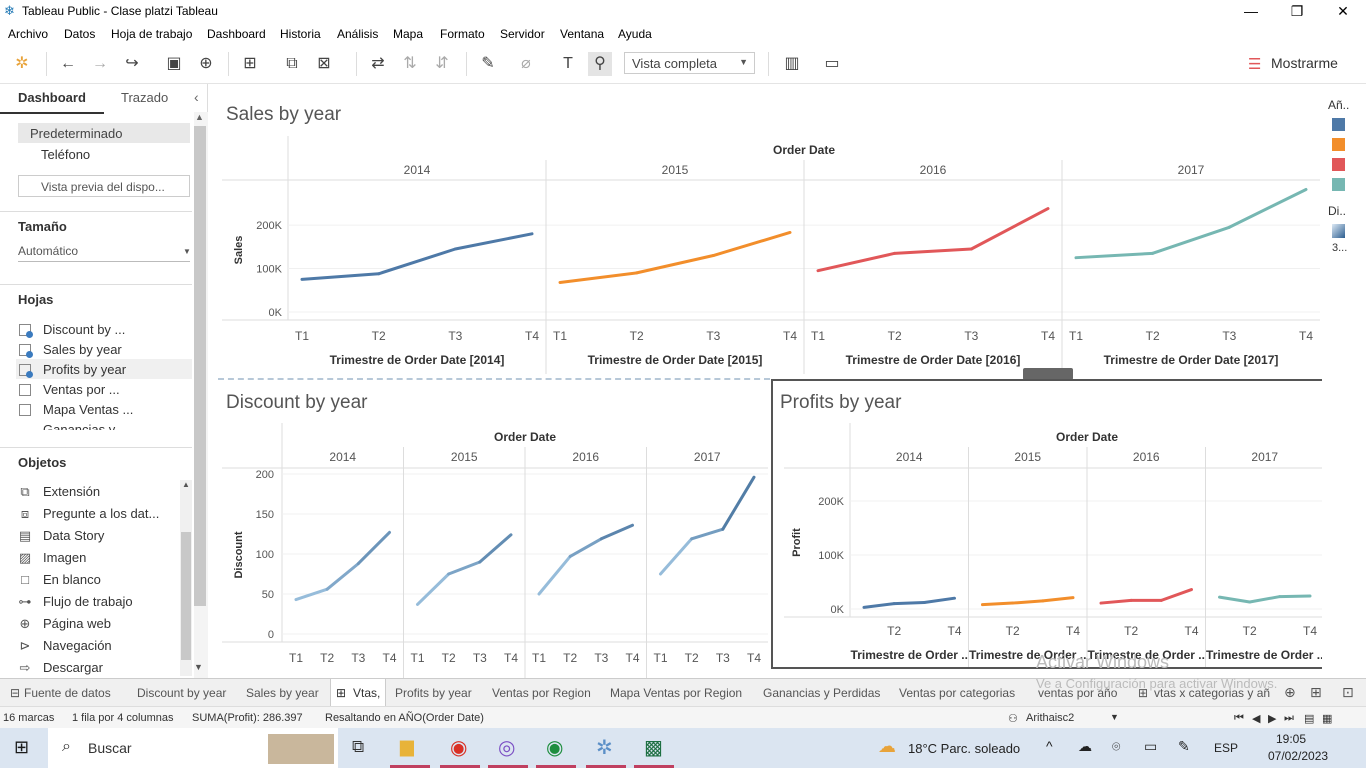 The height and width of the screenshot is (768, 1366). I want to click on tab-trazado: Trazado, so click(145, 97).